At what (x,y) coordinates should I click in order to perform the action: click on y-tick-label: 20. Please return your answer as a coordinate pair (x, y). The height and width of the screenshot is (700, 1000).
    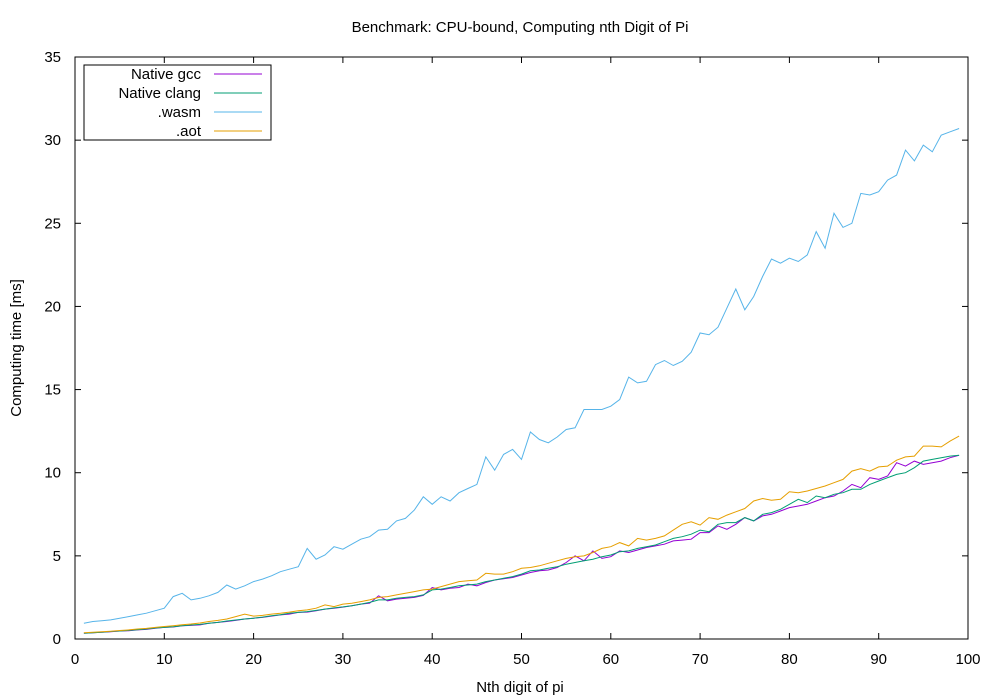
    Looking at the image, I should click on (52, 306).